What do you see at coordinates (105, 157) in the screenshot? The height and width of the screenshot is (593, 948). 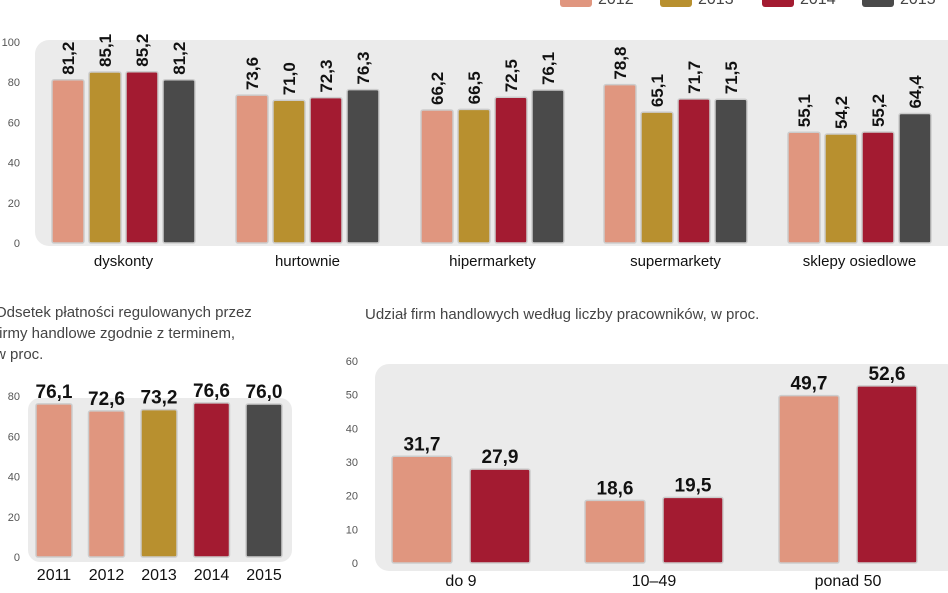 I see `bar-dyskonty-2013` at bounding box center [105, 157].